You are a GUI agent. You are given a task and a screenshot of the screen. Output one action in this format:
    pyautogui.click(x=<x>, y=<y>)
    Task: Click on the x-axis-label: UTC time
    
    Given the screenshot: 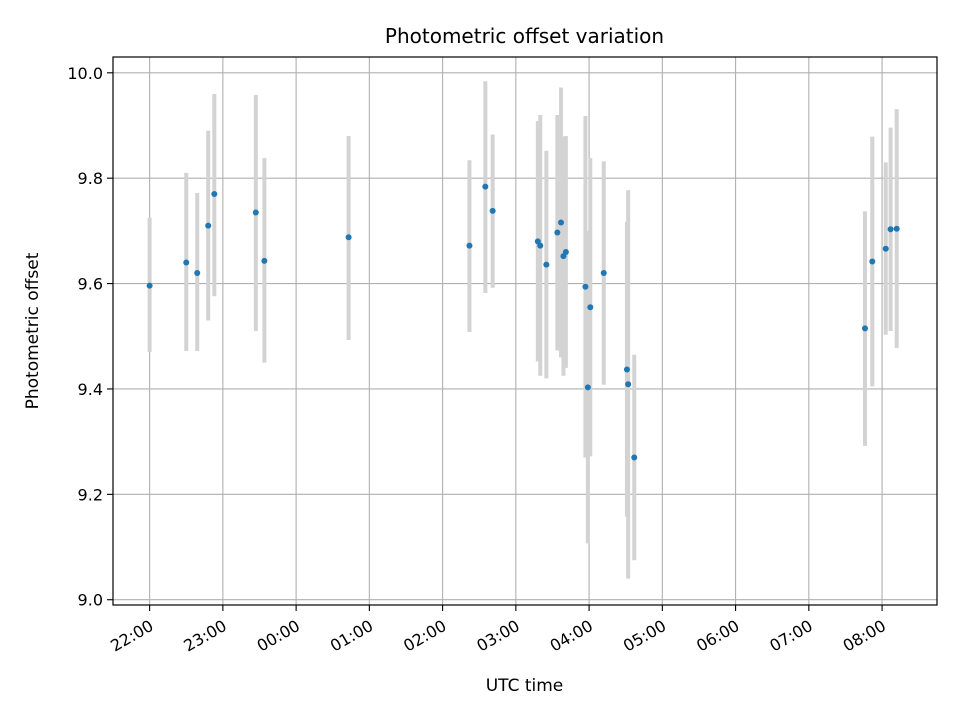 What is the action you would take?
    pyautogui.click(x=525, y=686)
    